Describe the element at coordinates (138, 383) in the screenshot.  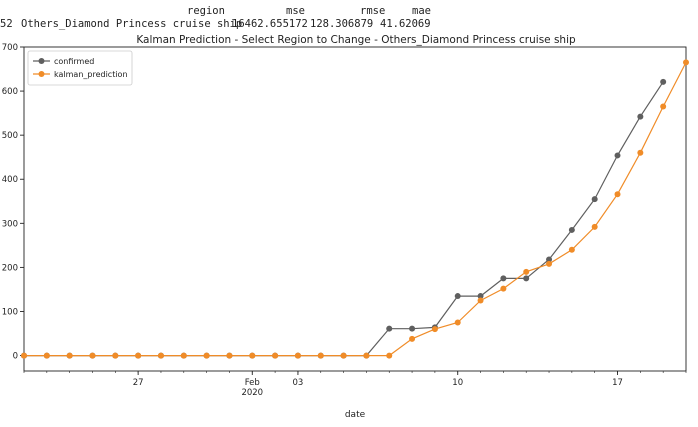
I see `x-tick-label: 27` at that location.